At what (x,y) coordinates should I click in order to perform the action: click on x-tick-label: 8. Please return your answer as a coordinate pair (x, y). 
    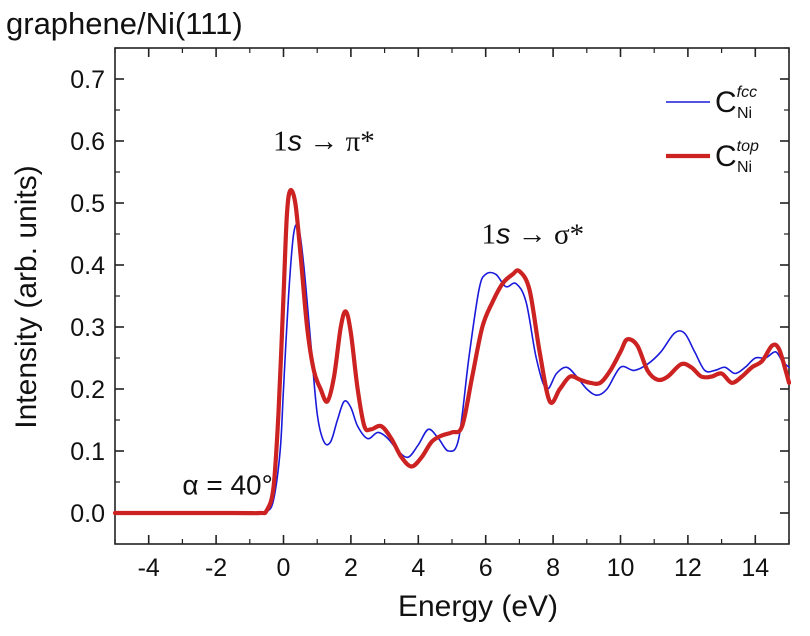
    Looking at the image, I should click on (553, 568).